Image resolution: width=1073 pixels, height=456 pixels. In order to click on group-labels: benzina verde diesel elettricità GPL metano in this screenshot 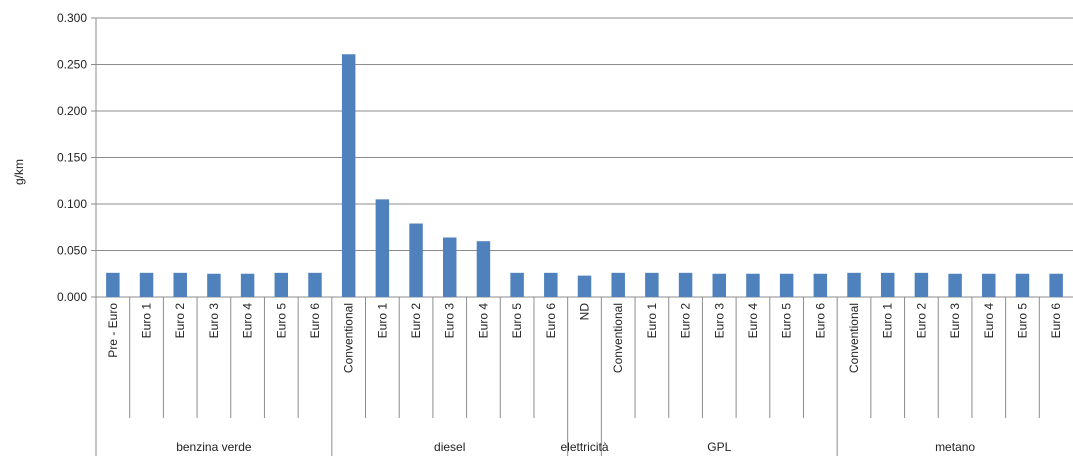, I will do `click(575, 447)`.